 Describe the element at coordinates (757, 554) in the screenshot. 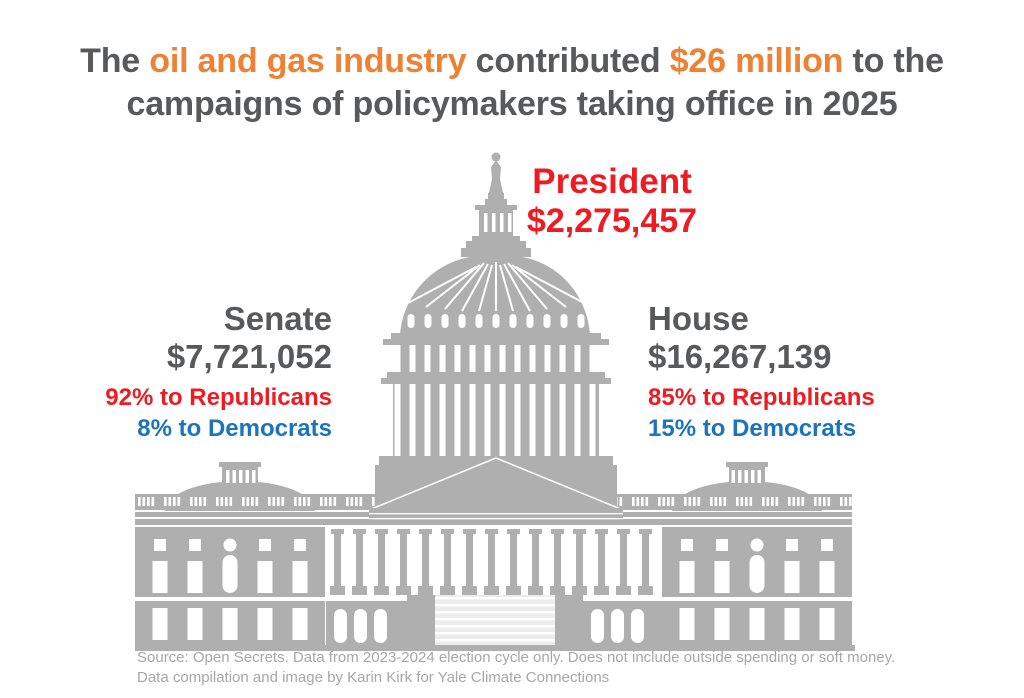

I see `capitol-right-wing` at that location.